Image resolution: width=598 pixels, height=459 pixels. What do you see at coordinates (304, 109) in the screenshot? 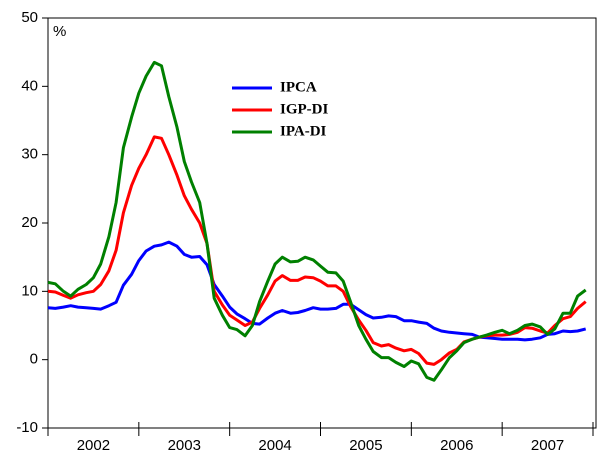
I see `legend-label: IGP-DI` at bounding box center [304, 109].